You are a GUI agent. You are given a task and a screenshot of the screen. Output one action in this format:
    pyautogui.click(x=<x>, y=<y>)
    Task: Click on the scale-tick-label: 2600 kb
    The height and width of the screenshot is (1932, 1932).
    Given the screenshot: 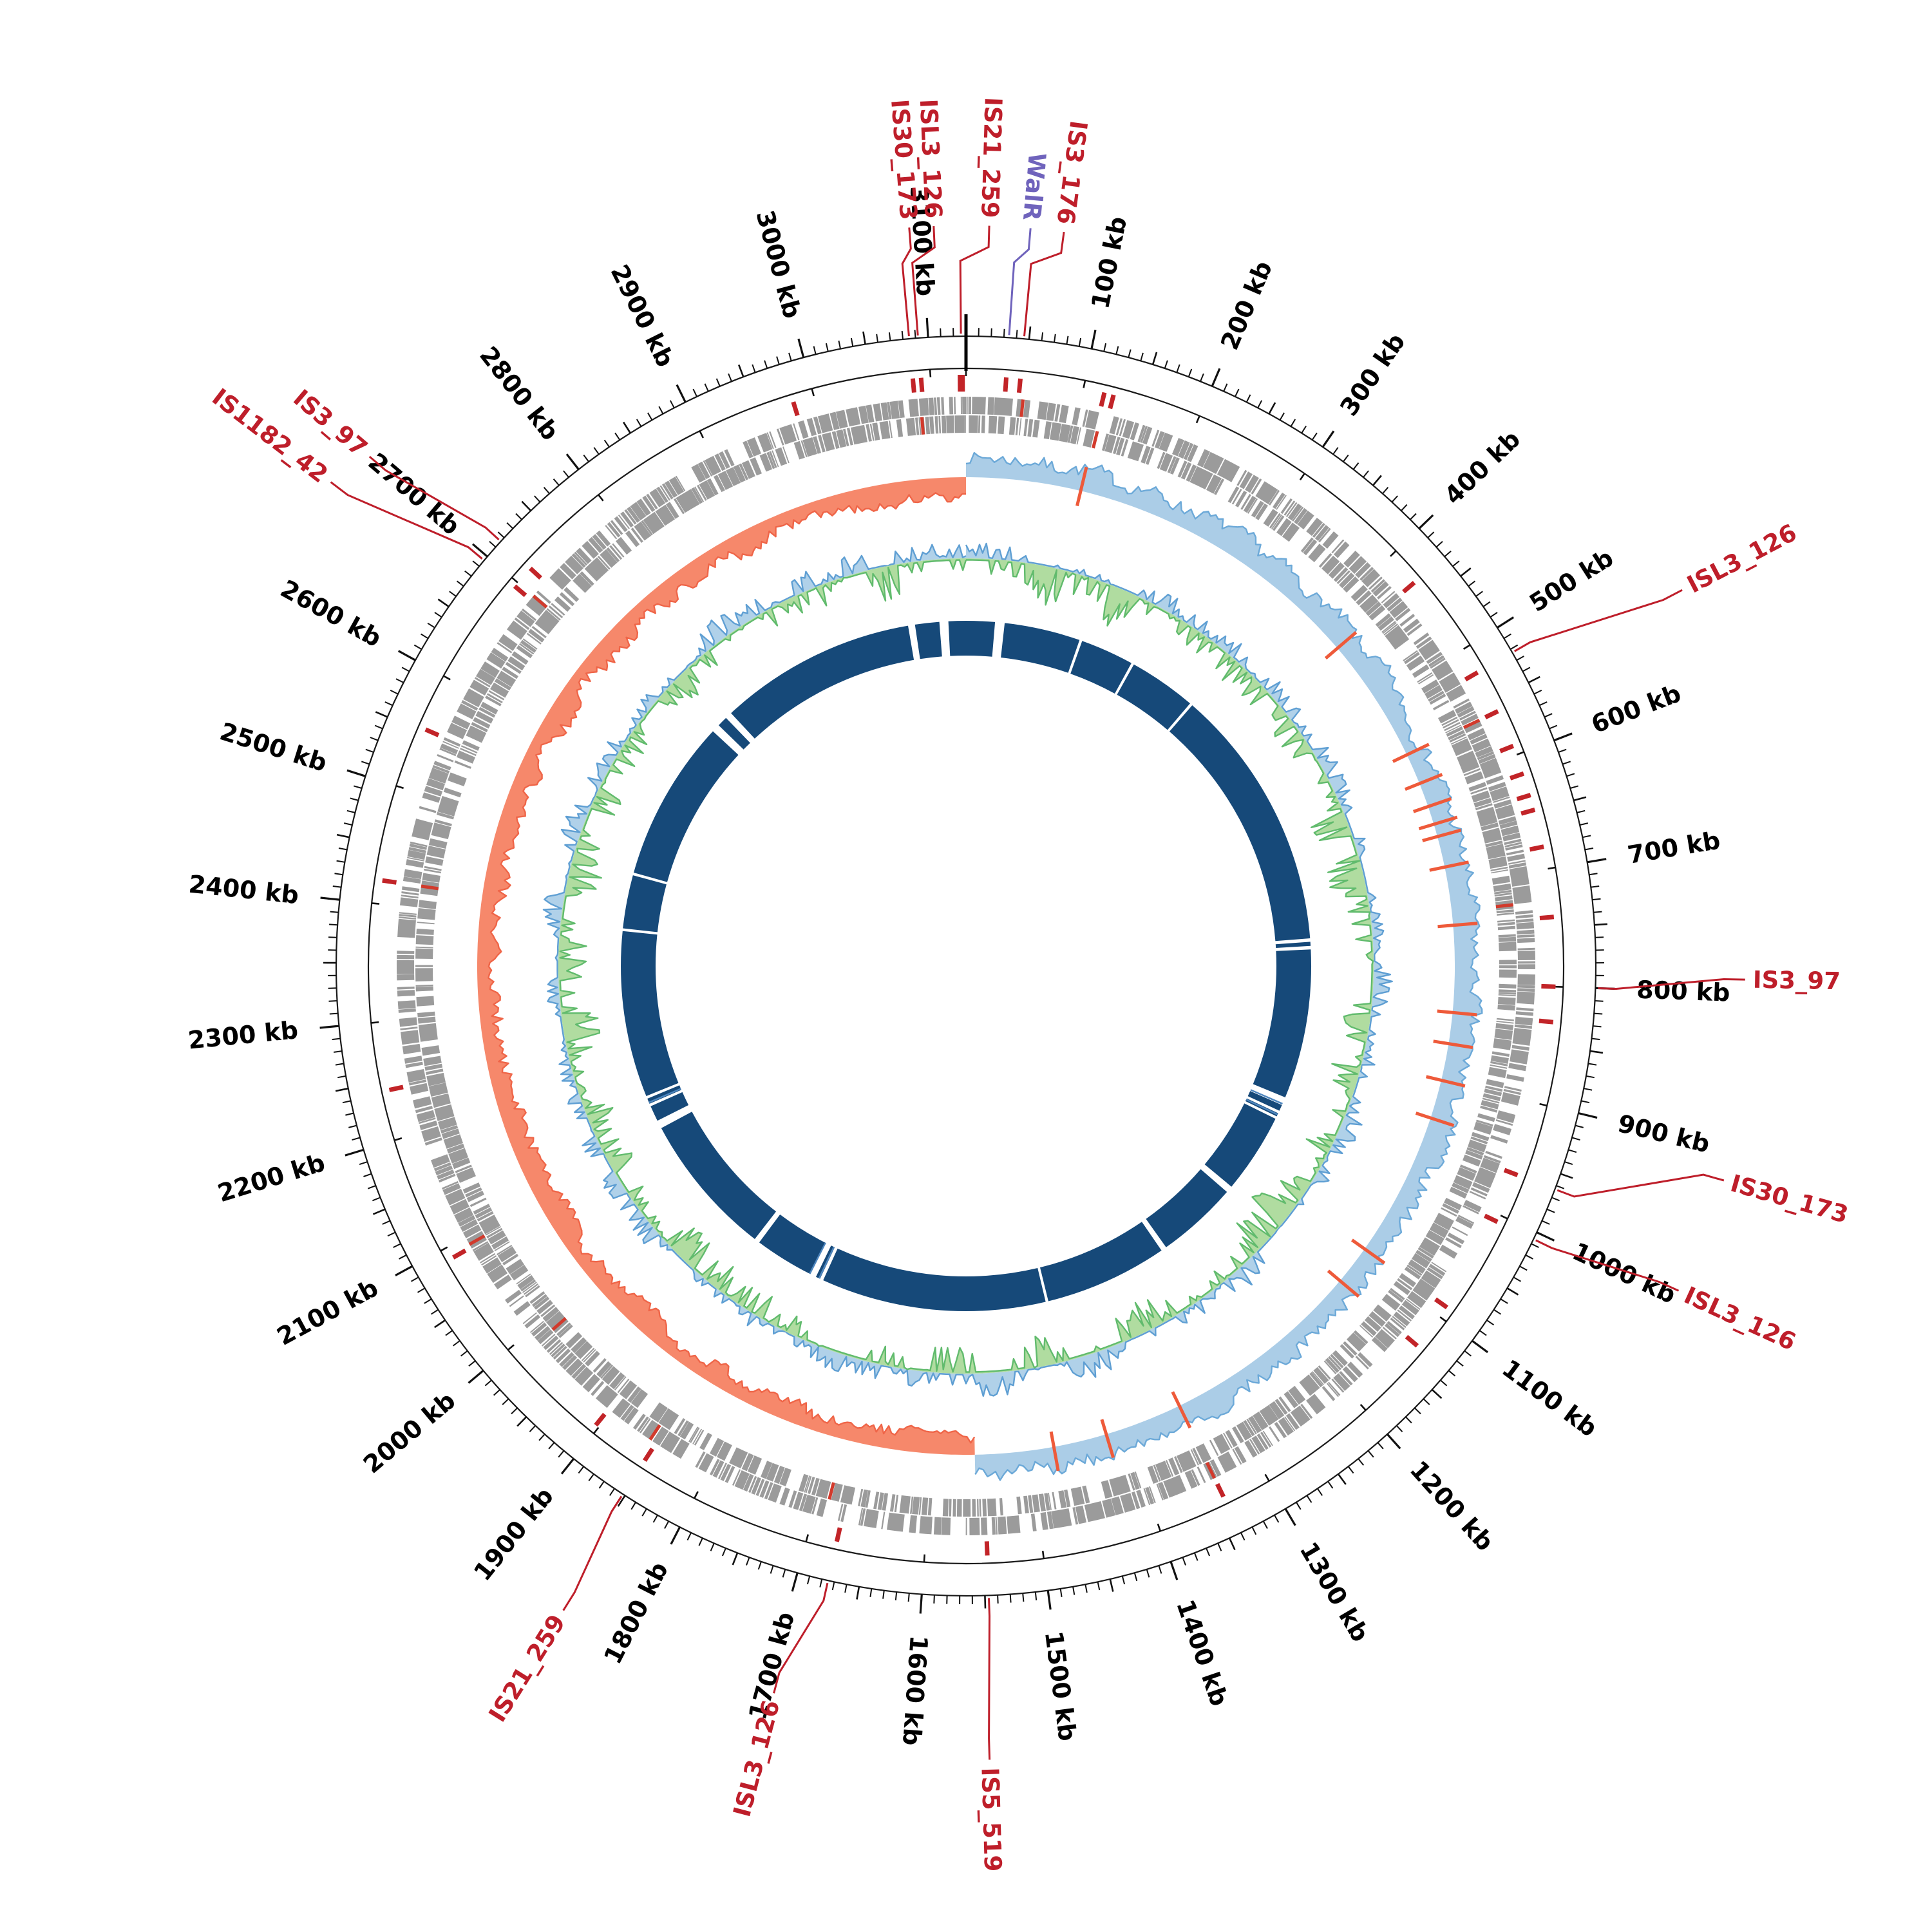 What is the action you would take?
    pyautogui.click(x=331, y=613)
    